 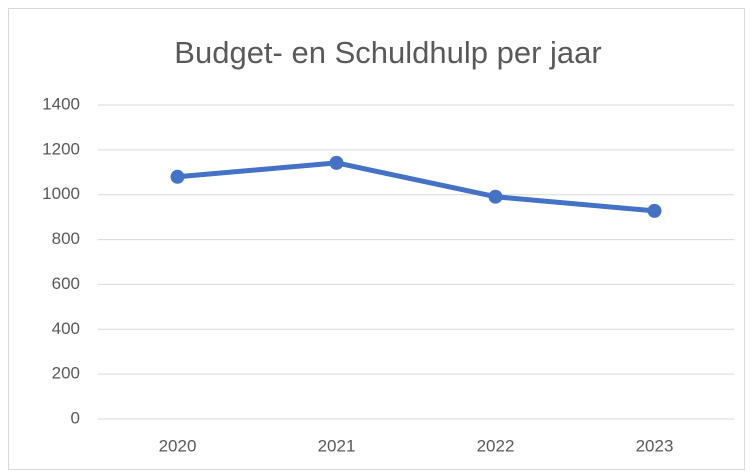 What do you see at coordinates (61, 148) in the screenshot?
I see `y-tick-label: 1200` at bounding box center [61, 148].